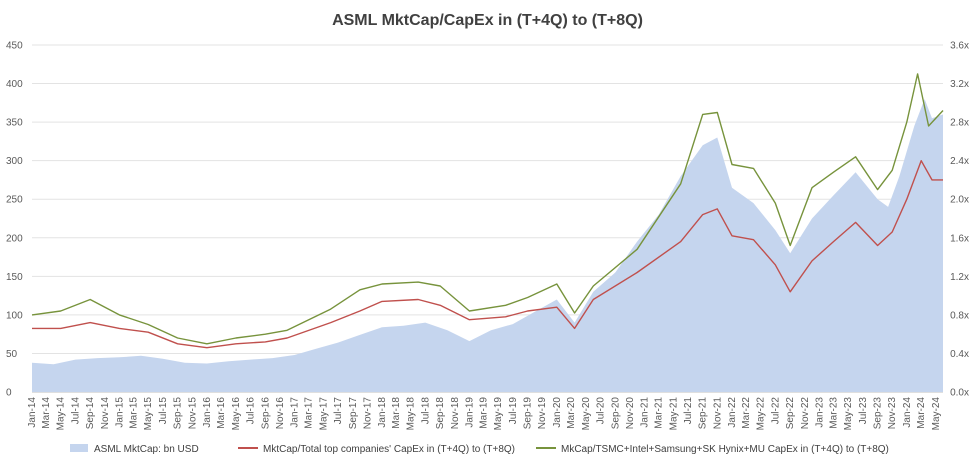 The height and width of the screenshot is (465, 975). I want to click on y-left-tick-label: 0, so click(9, 393).